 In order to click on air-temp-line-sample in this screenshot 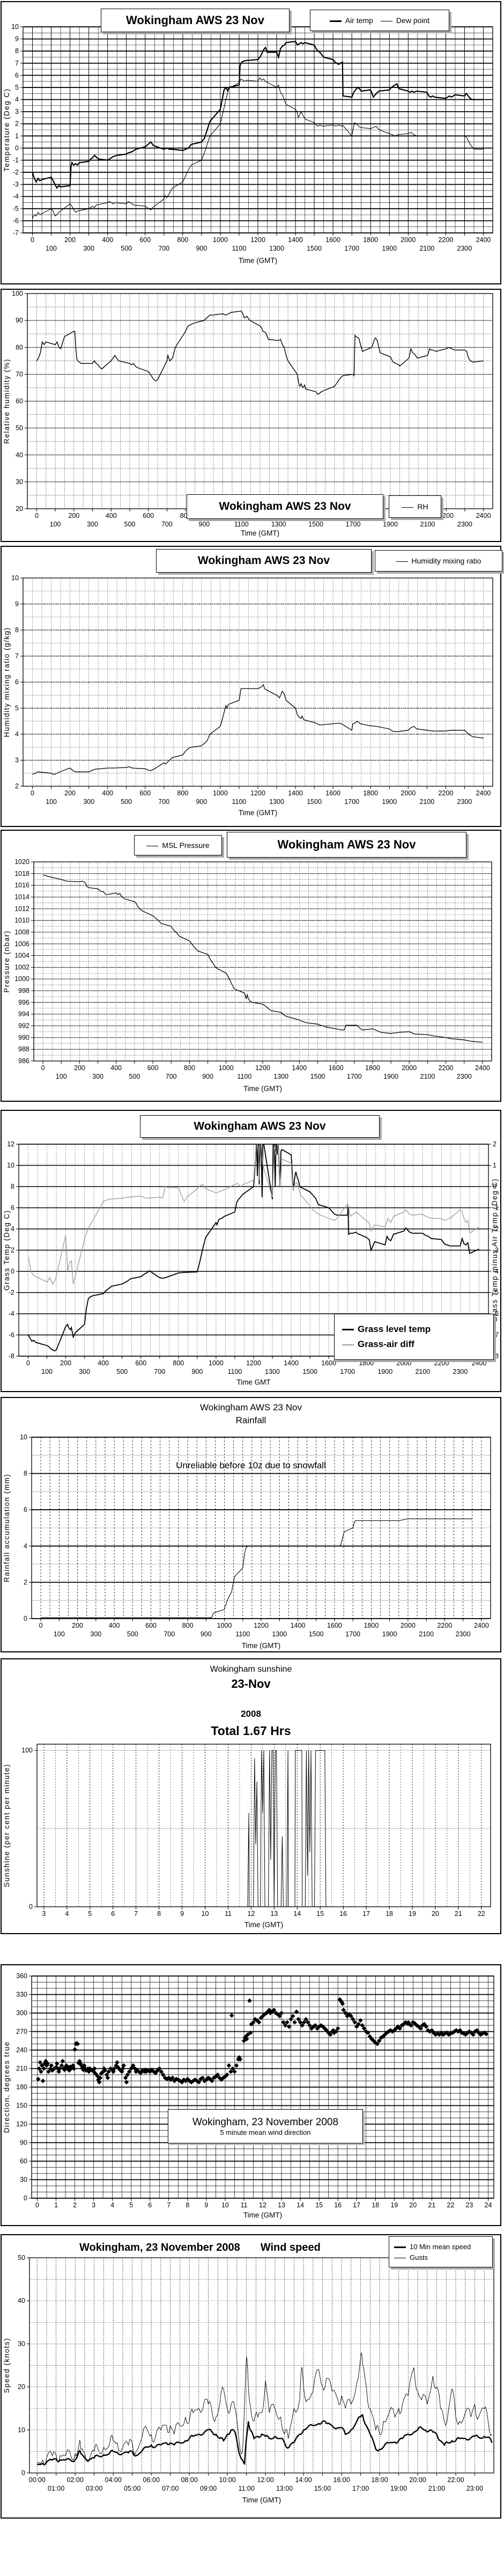, I will do `click(335, 21)`.